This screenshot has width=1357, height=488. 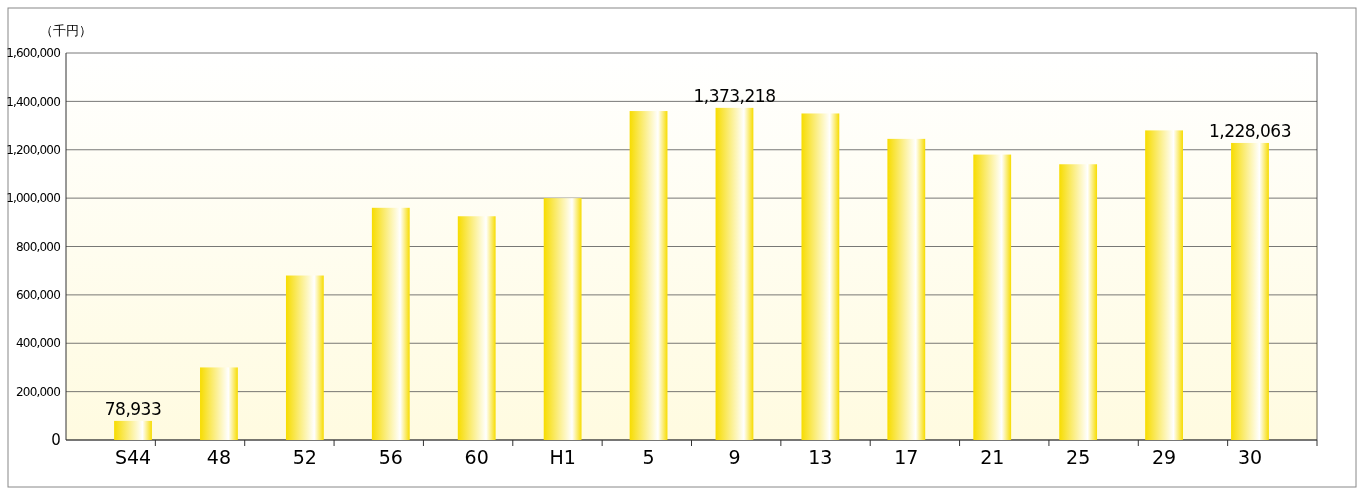 I want to click on x-tick-label: 21, so click(x=992, y=457).